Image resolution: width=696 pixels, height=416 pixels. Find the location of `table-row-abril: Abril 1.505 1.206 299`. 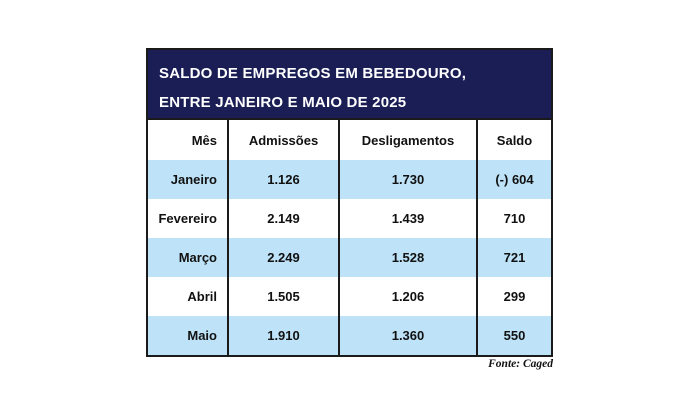

table-row-abril: Abril 1.505 1.206 299 is located at coordinates (349, 296).